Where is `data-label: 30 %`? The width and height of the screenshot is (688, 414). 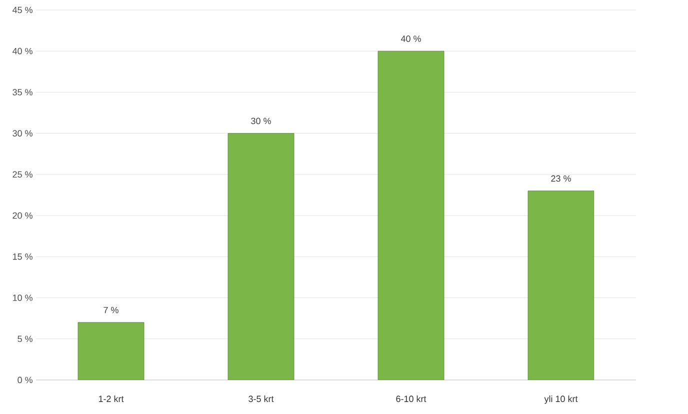 data-label: 30 % is located at coordinates (261, 121).